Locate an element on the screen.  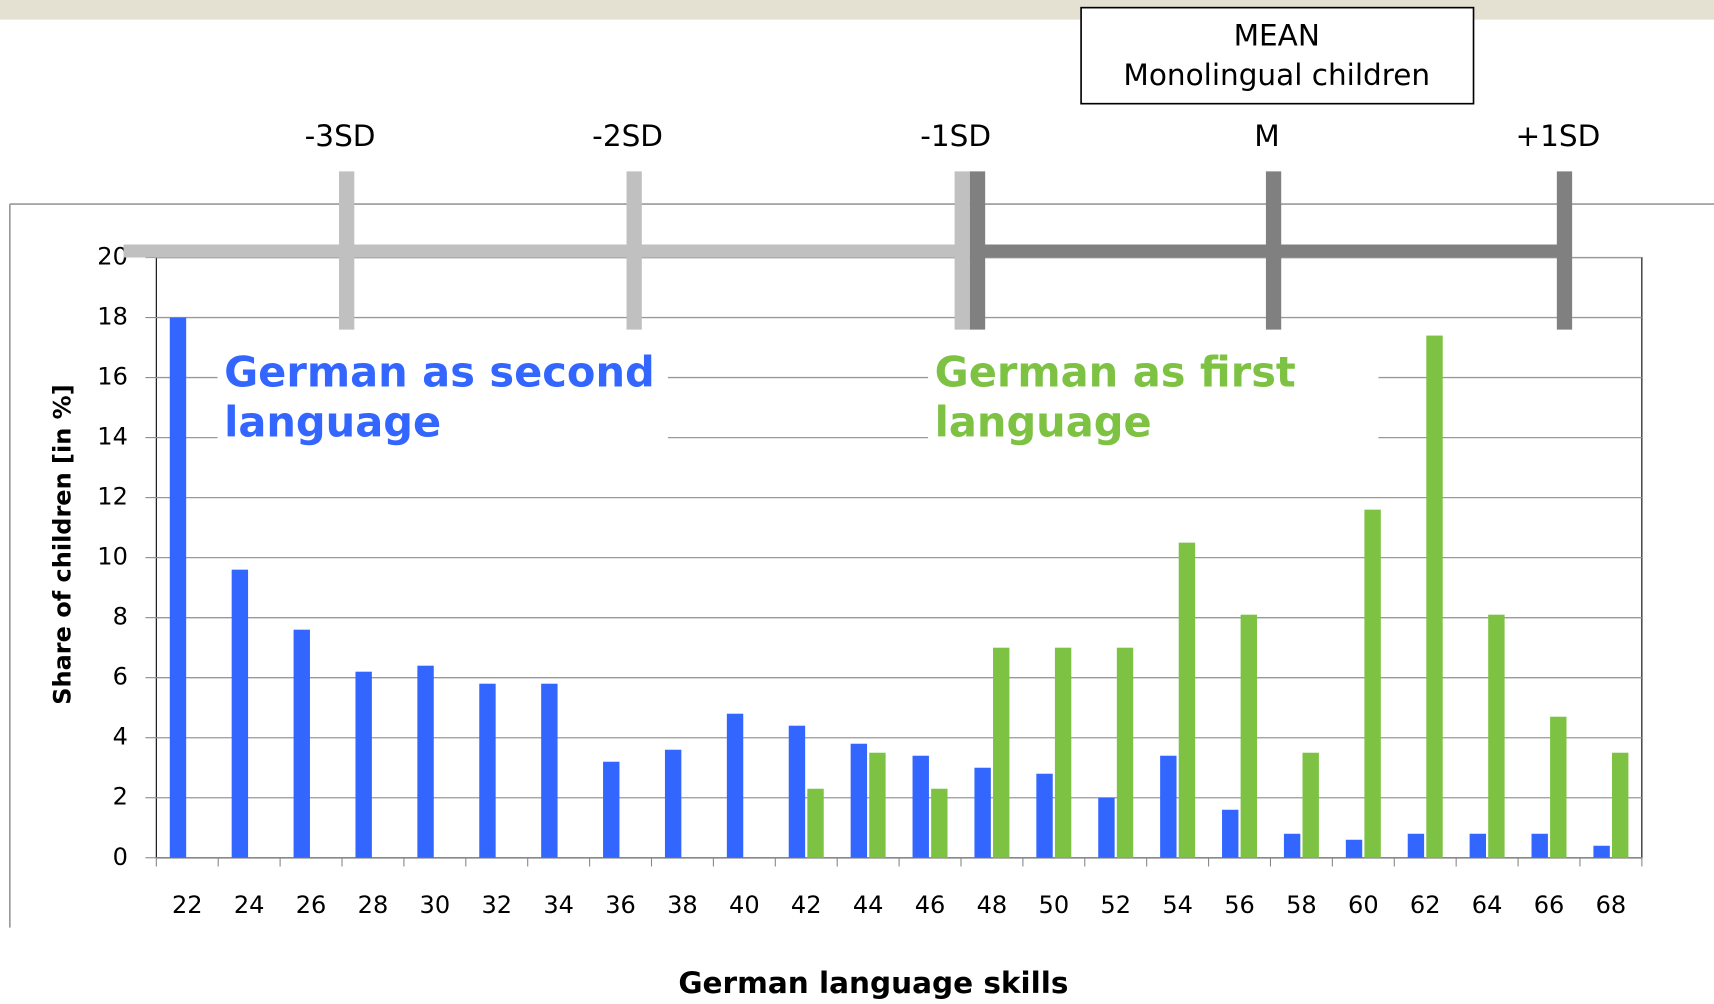
mean-box-text: MEAN is located at coordinates (1277, 36).